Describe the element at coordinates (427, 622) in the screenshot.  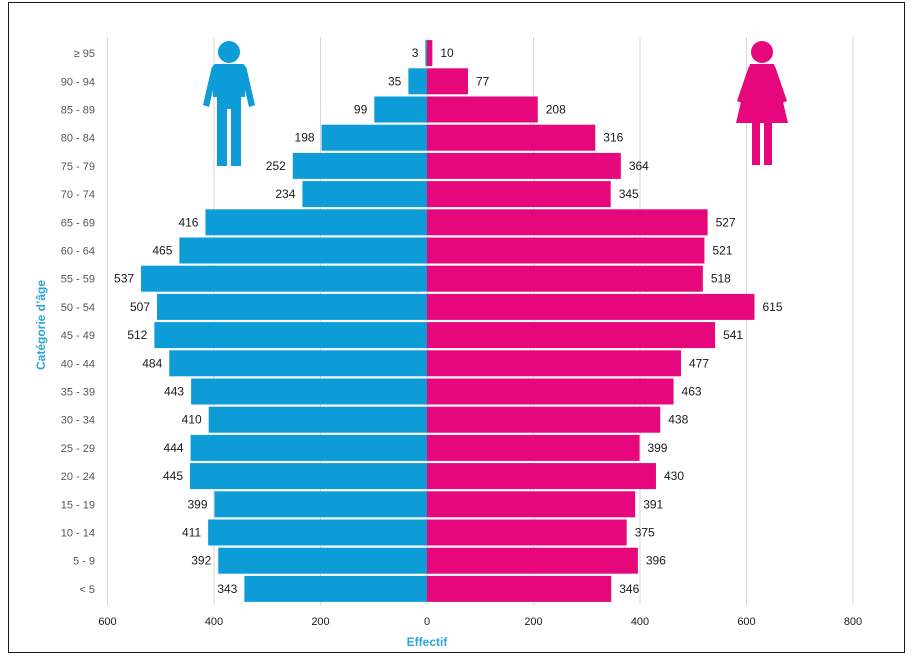
I see `x-tick-label: 0` at that location.